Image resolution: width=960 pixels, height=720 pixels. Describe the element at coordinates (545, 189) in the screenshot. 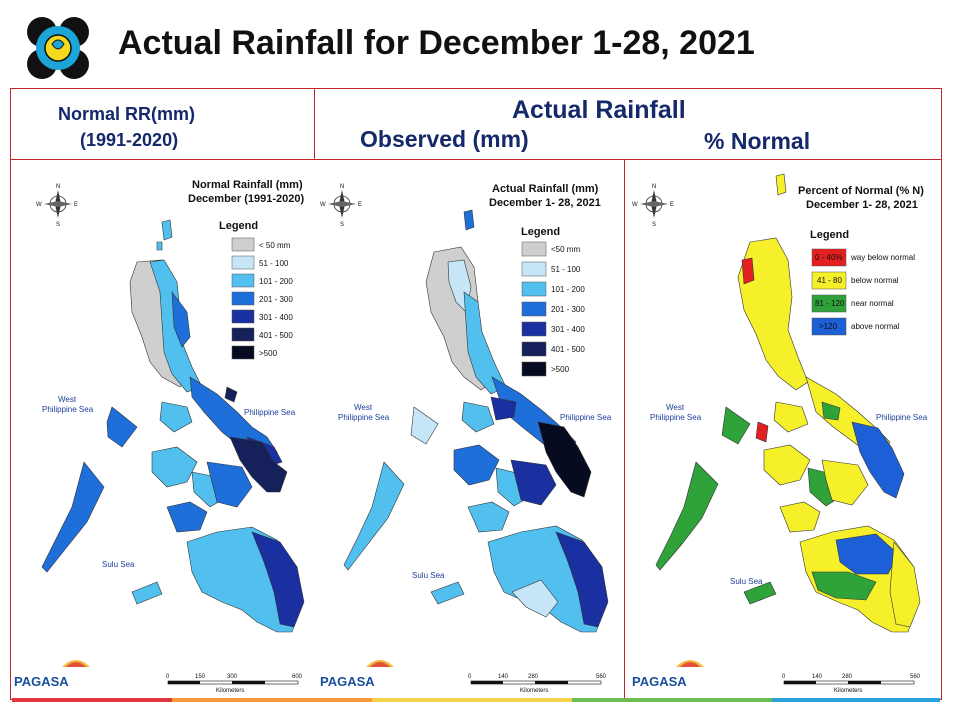

I see `map-title-line1: Actual Rainfall (mm)` at that location.